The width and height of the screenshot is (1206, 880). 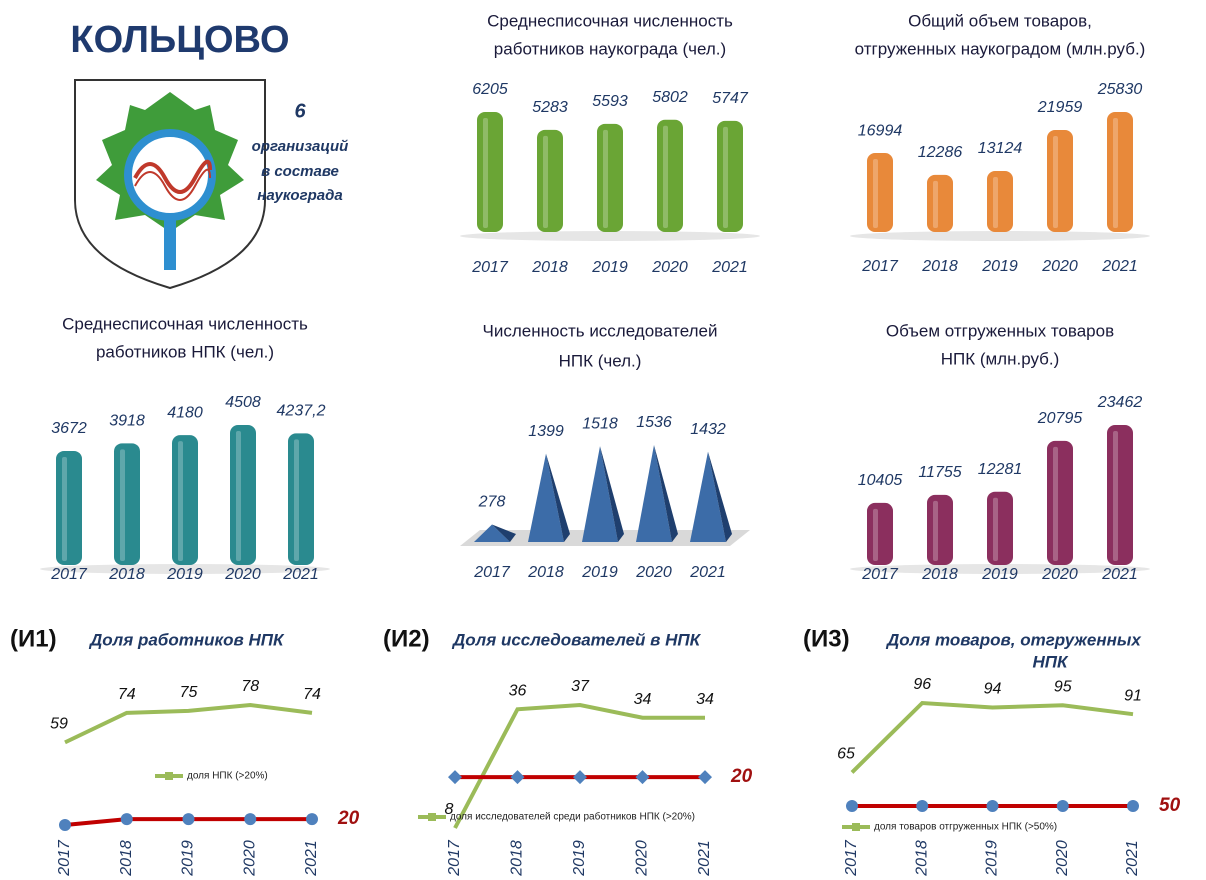 What do you see at coordinates (185, 351) in the screenshot?
I see `chart-title: работников НПК (чел.)` at bounding box center [185, 351].